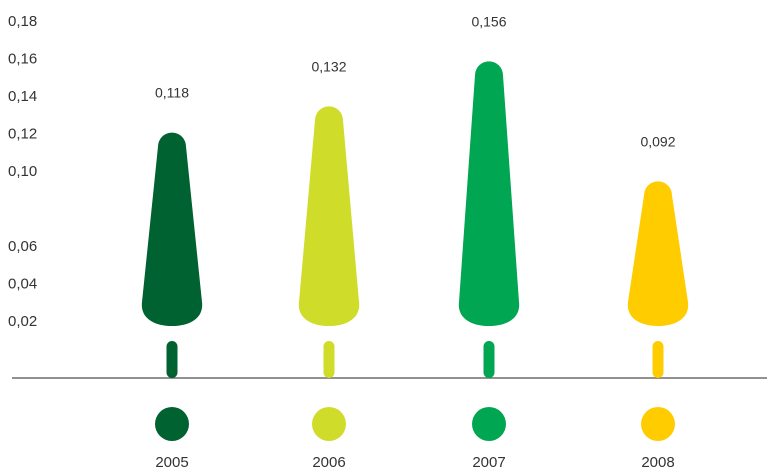  What do you see at coordinates (328, 66) in the screenshot?
I see `data-label: 0,132` at bounding box center [328, 66].